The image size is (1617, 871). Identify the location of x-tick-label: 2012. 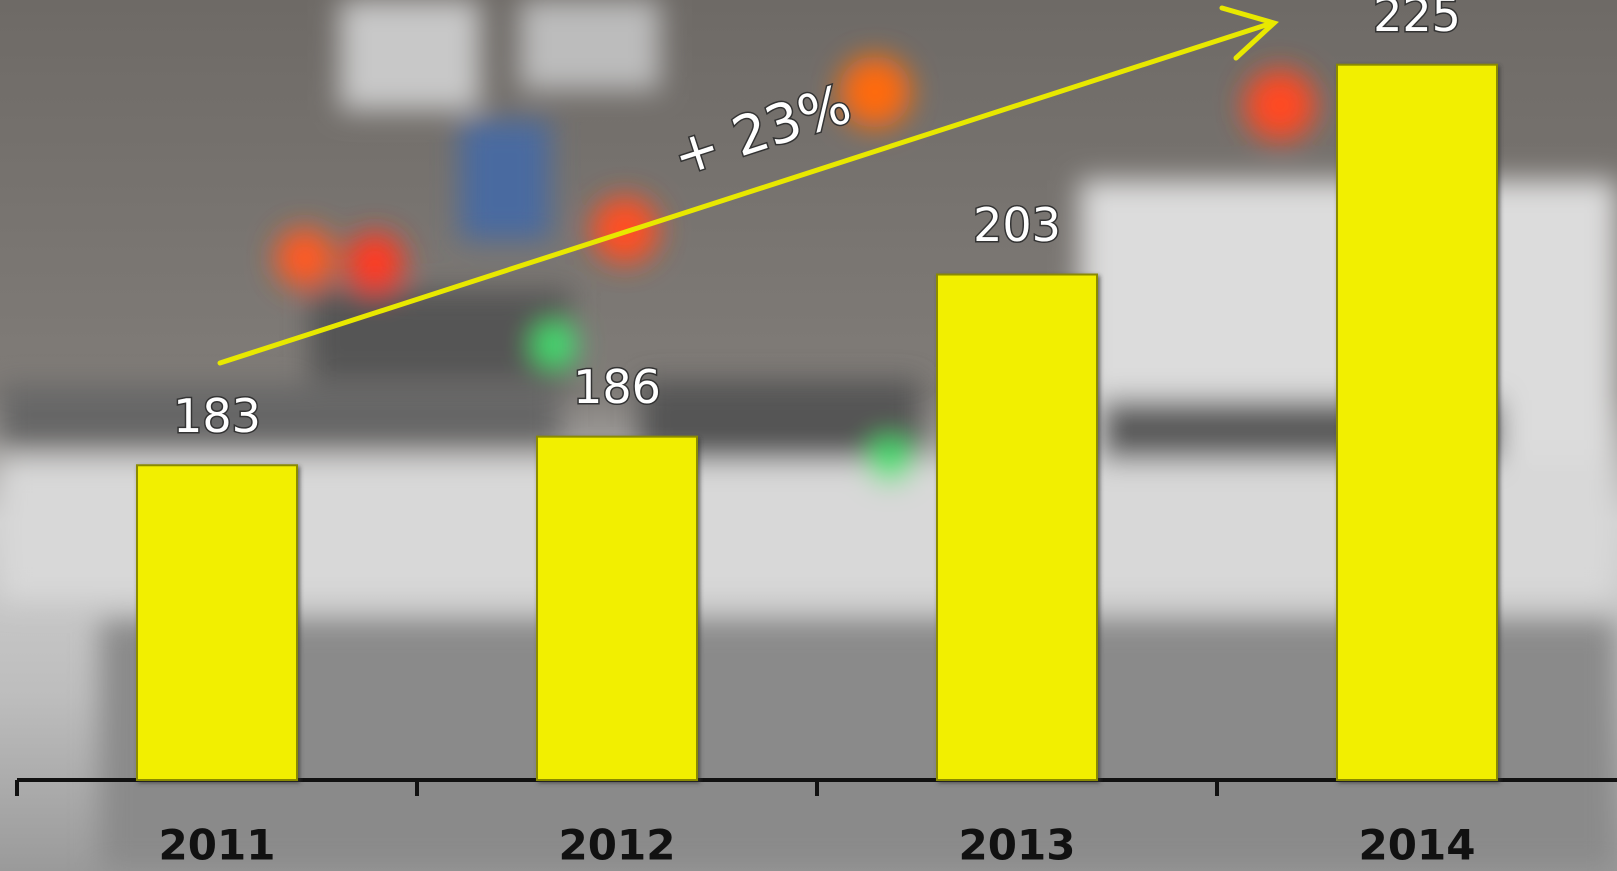
(617, 845).